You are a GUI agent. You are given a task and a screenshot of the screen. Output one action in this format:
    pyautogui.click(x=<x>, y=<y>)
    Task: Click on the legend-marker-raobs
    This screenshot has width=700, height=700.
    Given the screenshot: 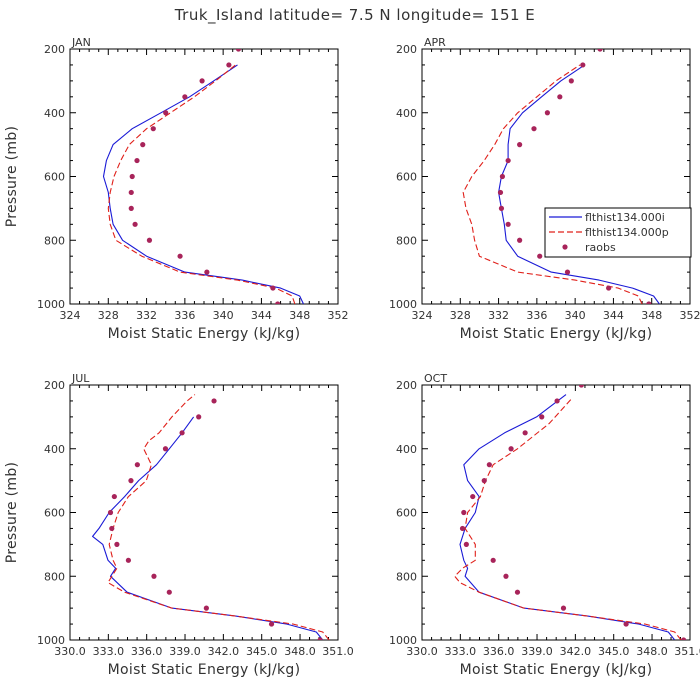 What is the action you would take?
    pyautogui.click(x=565, y=247)
    